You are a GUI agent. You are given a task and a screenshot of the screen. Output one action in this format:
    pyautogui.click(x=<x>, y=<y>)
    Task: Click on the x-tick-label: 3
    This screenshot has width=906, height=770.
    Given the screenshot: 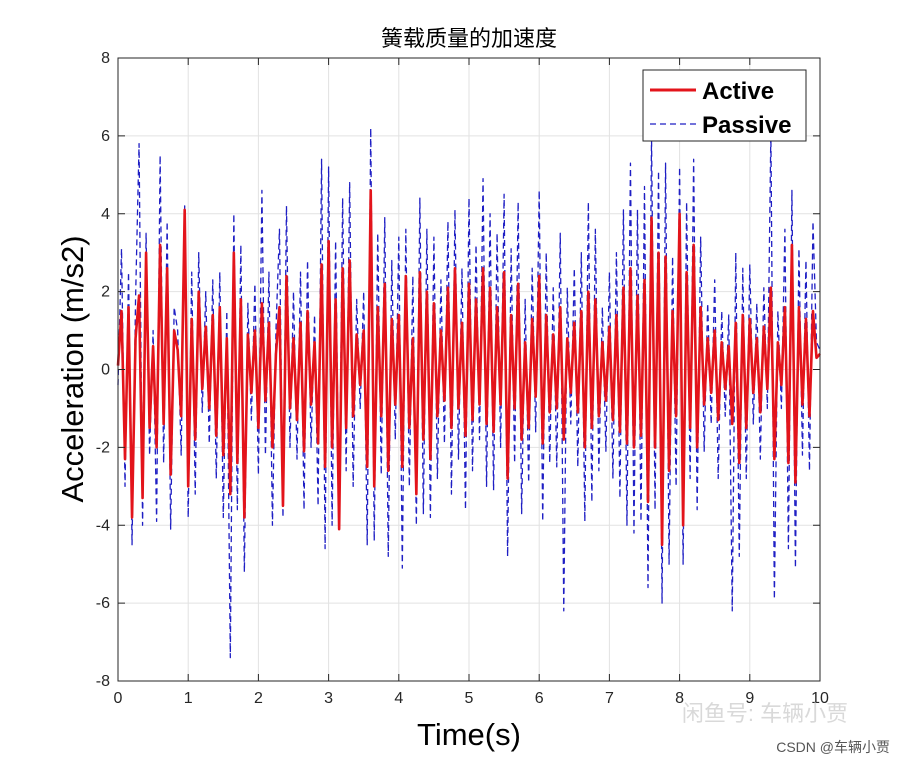 What is the action you would take?
    pyautogui.click(x=328, y=698)
    